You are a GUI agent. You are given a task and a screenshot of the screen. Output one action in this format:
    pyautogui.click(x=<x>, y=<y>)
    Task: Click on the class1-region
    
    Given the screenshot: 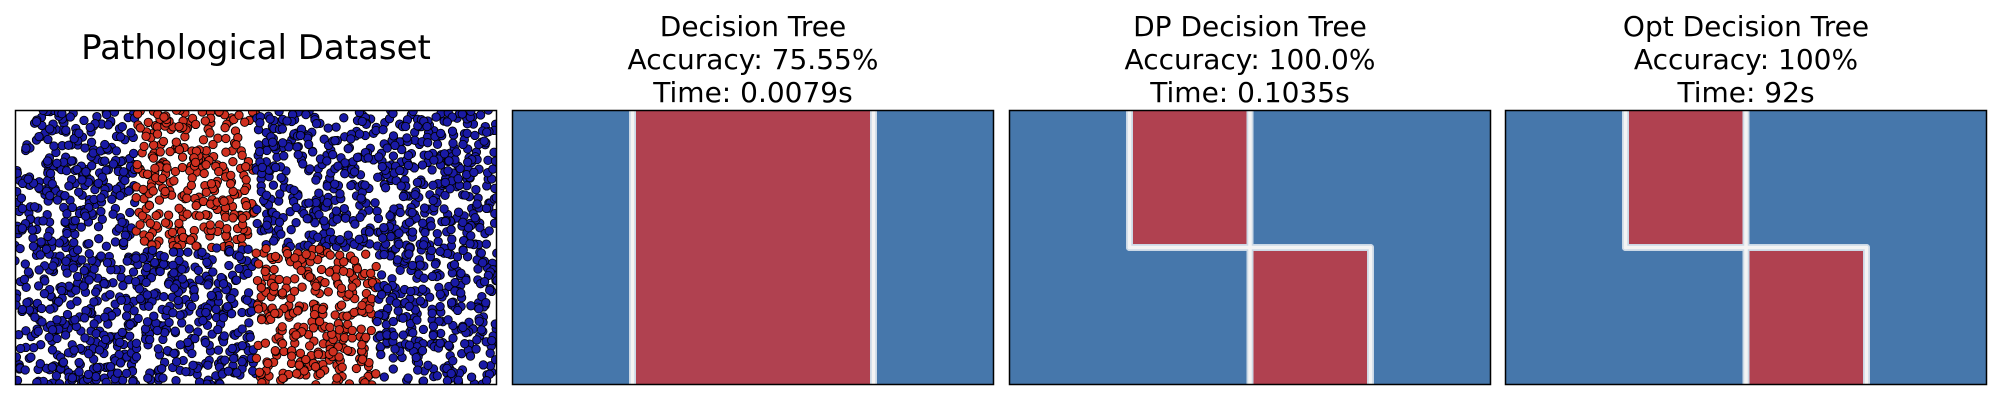 What is the action you would take?
    pyautogui.click(x=753, y=247)
    